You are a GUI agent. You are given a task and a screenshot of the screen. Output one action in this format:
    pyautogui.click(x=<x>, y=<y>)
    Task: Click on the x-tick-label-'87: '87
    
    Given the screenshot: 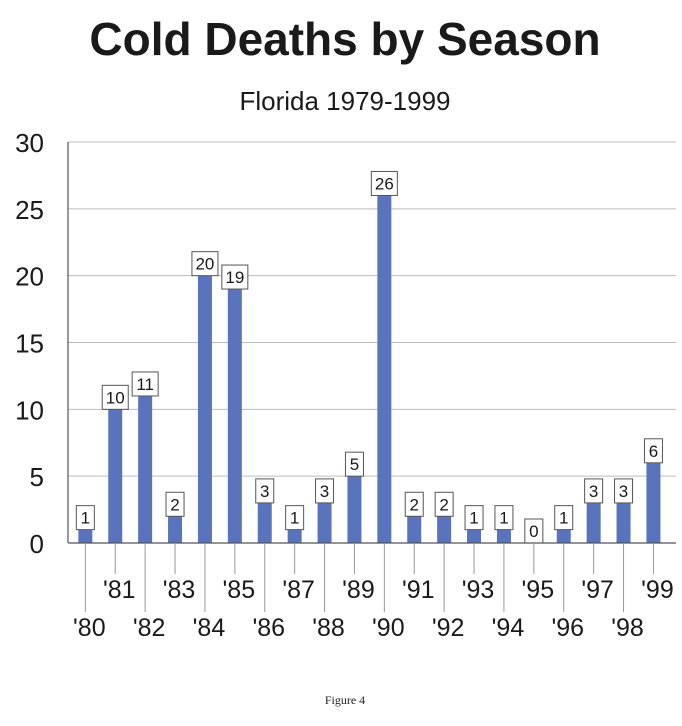 What is the action you would take?
    pyautogui.click(x=298, y=590)
    